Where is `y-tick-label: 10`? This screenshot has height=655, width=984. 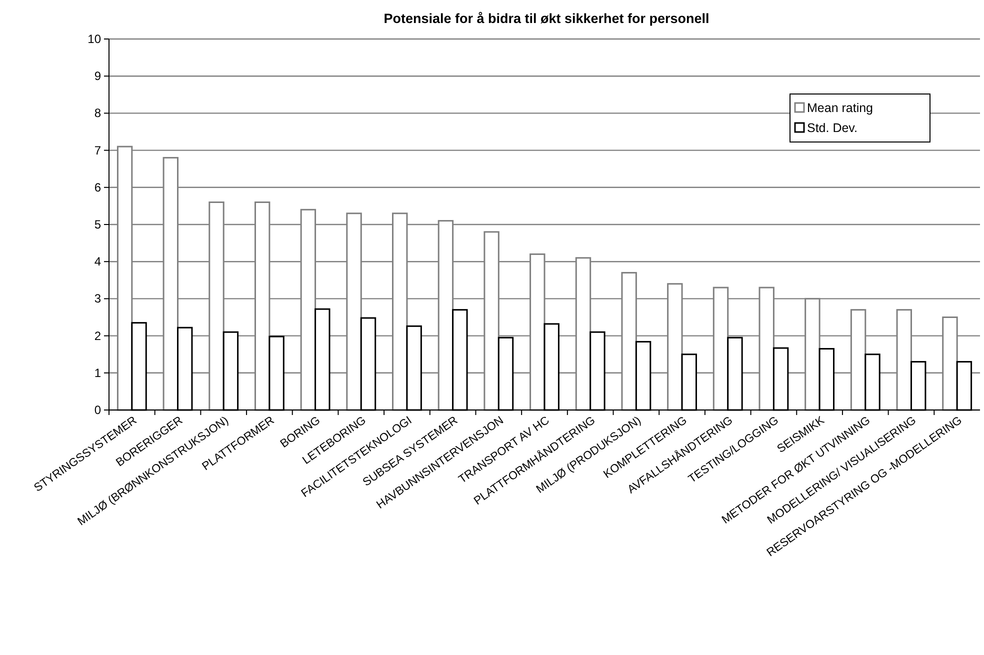 y-tick-label: 10 is located at coordinates (95, 39).